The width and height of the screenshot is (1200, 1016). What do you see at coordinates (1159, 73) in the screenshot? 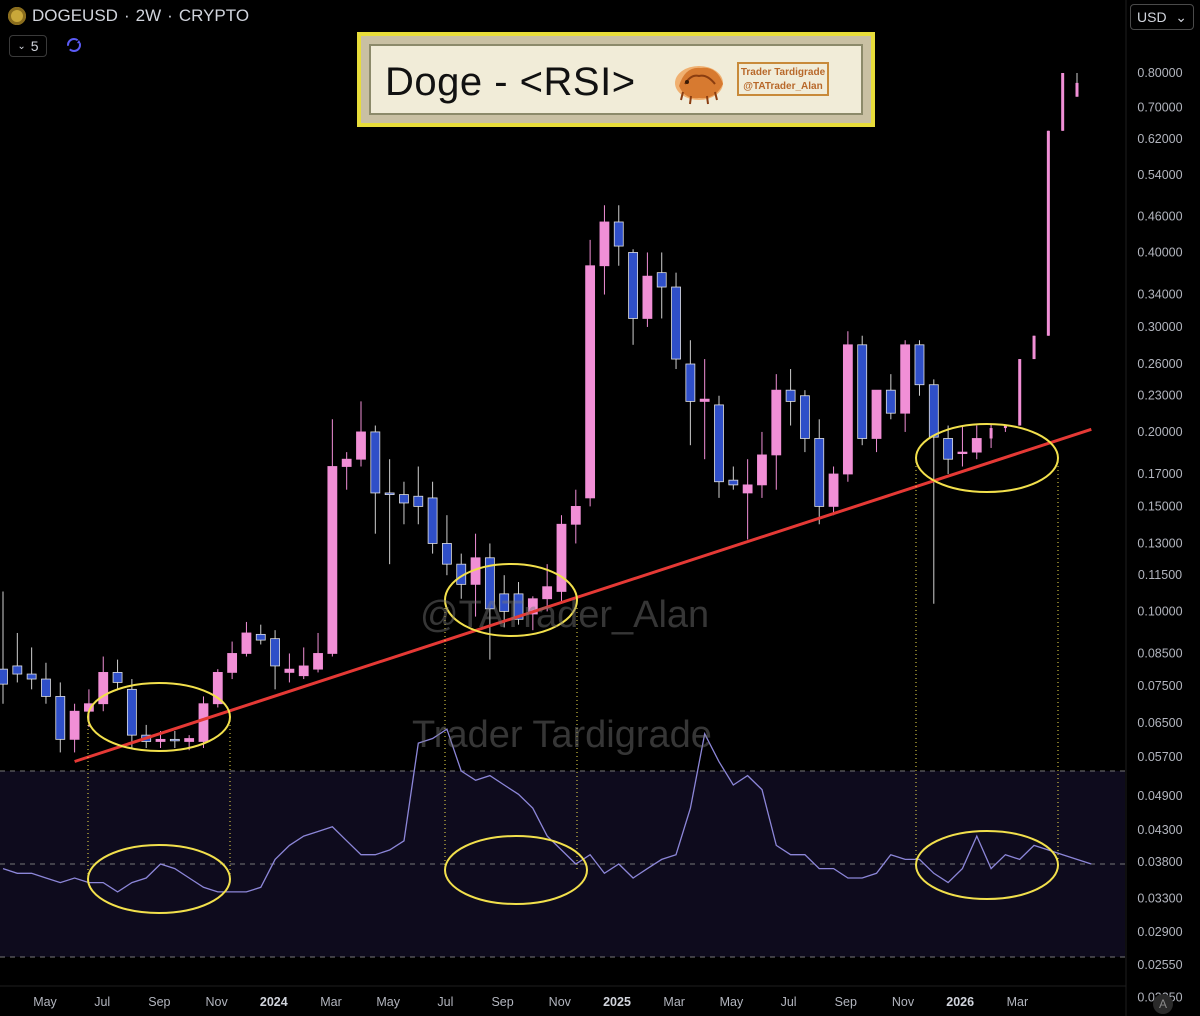
I see `price-tick-label: 0.80000` at bounding box center [1159, 73].